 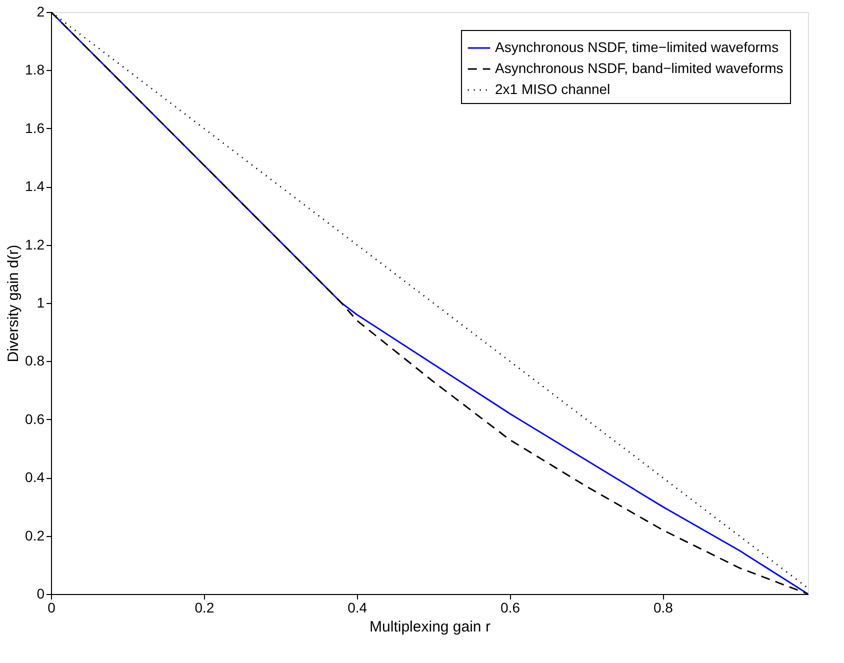 What do you see at coordinates (430, 627) in the screenshot?
I see `x-axis-title: Multiplexing gain r` at bounding box center [430, 627].